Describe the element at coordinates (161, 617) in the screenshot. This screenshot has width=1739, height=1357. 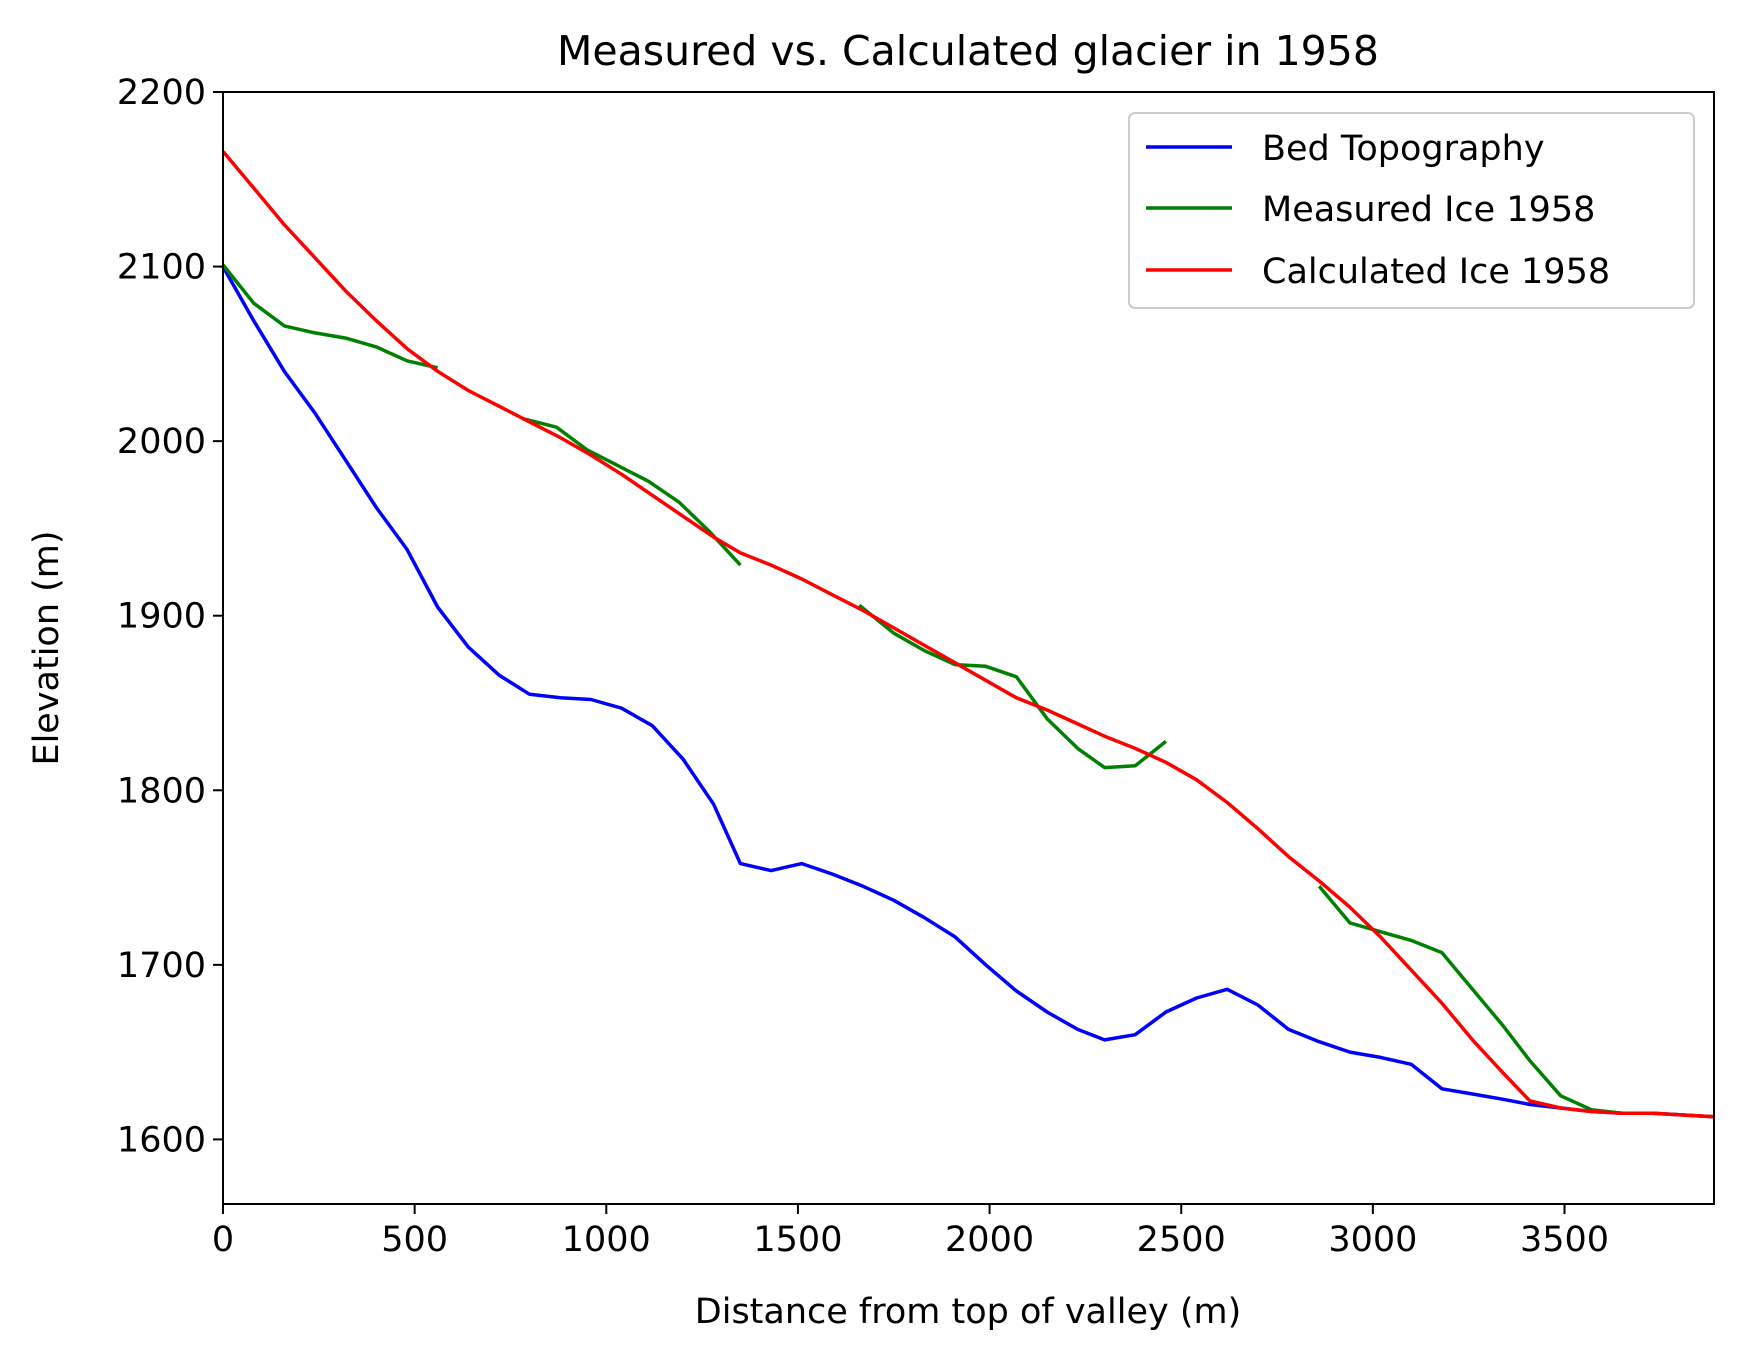
I see `y-tick-label: 1900` at that location.